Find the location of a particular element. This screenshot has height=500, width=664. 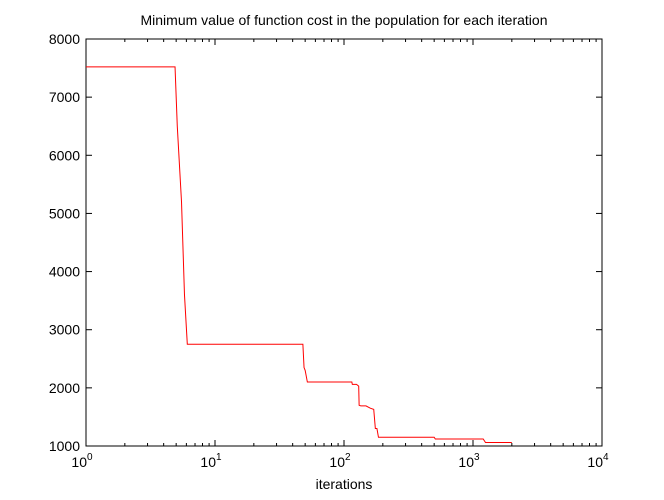

x-tick-label: 10⁰ is located at coordinates (82, 461).